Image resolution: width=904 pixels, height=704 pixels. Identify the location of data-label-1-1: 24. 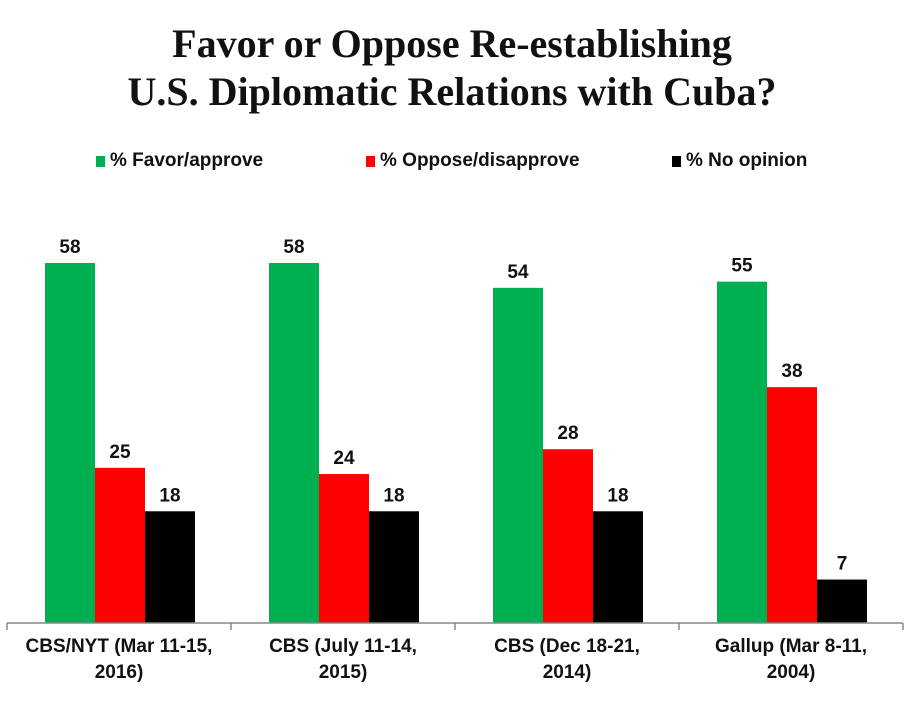
(344, 458).